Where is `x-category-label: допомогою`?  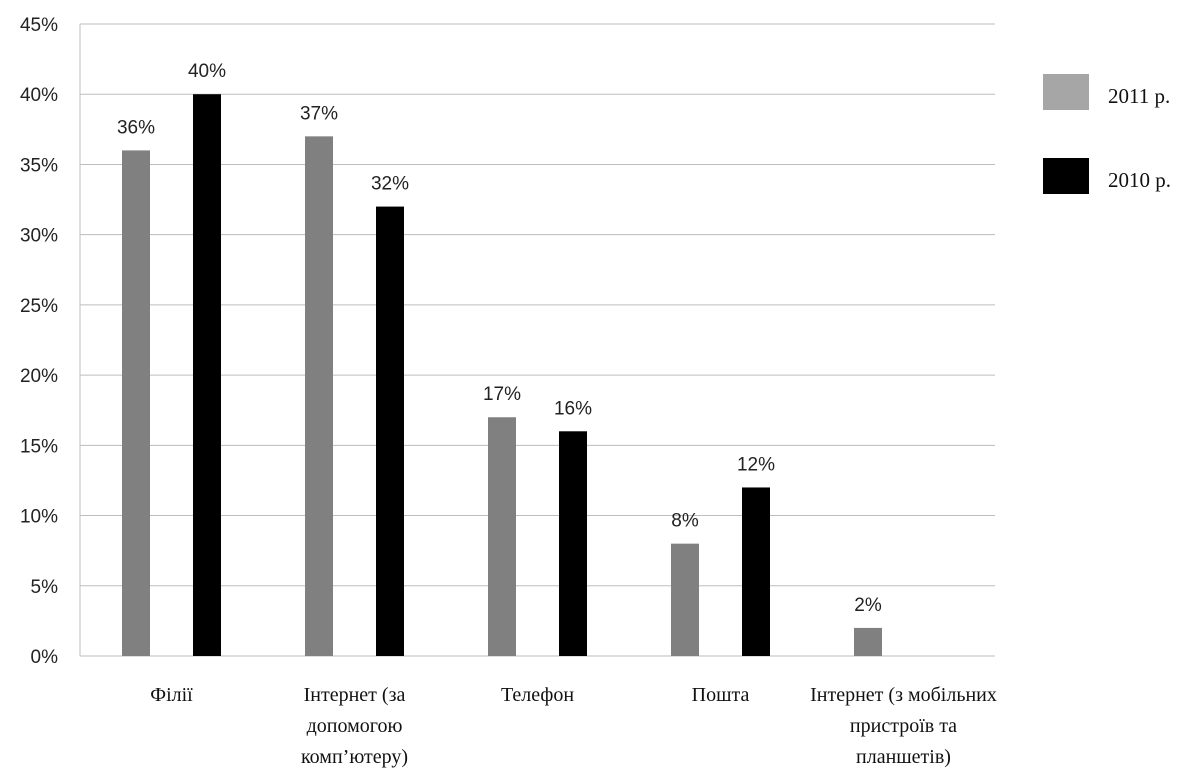 x-category-label: допомогою is located at coordinates (355, 726).